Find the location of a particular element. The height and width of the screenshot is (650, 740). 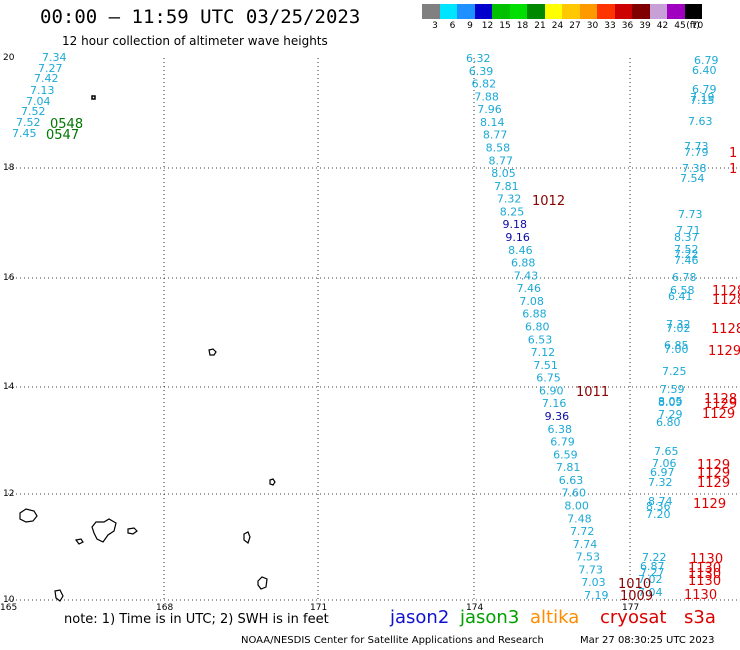

wave-height-value: 7.43 is located at coordinates (526, 275).